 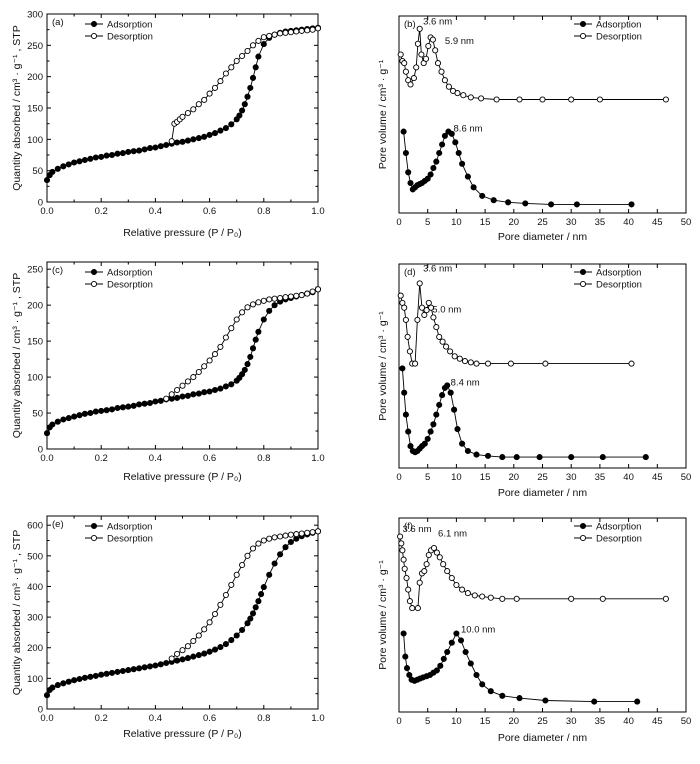 I want to click on y-tick-label: 0, so click(x=40, y=203).